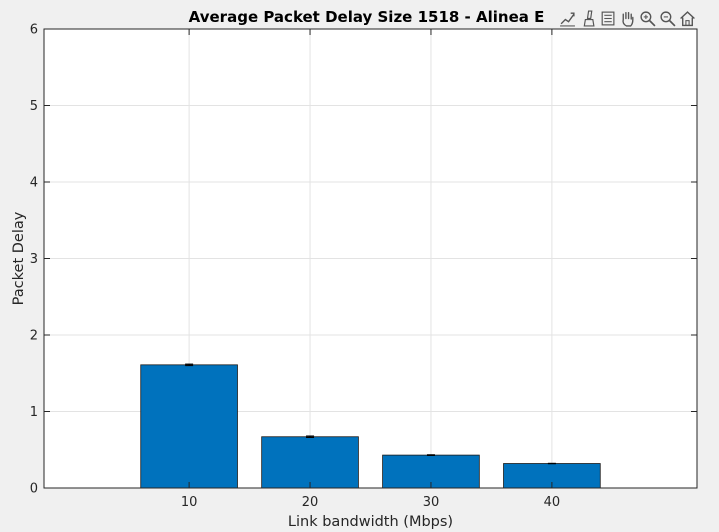 The width and height of the screenshot is (719, 532). Describe the element at coordinates (370, 522) in the screenshot. I see `x-axis-label: Link bandwidth (Mbps)` at that location.